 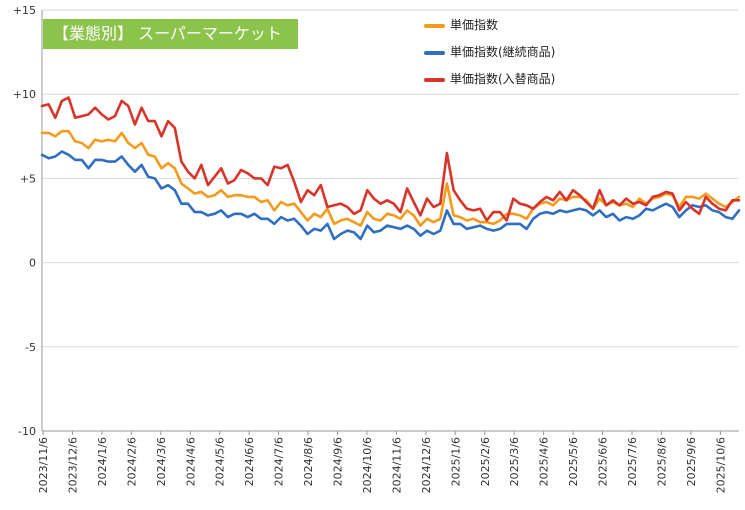 What do you see at coordinates (720, 465) in the screenshot?
I see `x-tick-label: 2025/10/6` at bounding box center [720, 465].